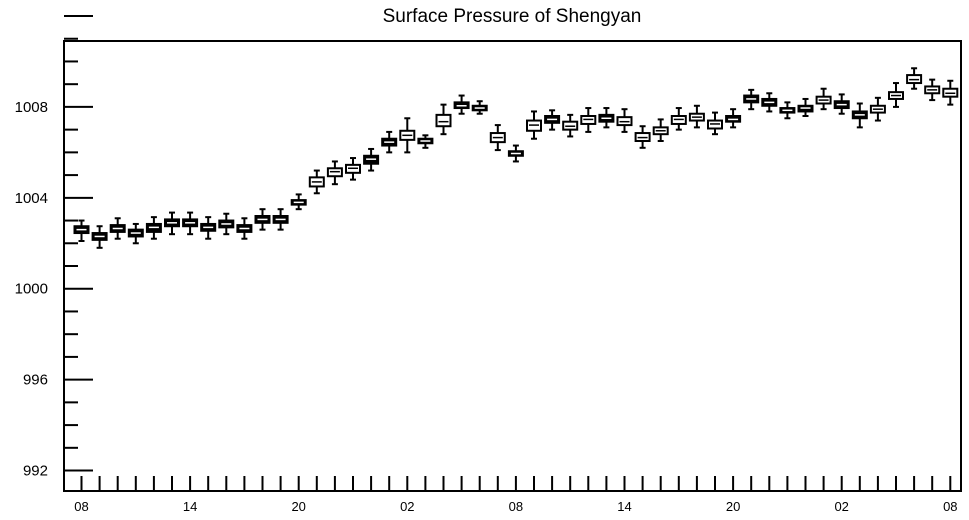 This screenshot has height=520, width=969. I want to click on box-body, so click(443, 120).